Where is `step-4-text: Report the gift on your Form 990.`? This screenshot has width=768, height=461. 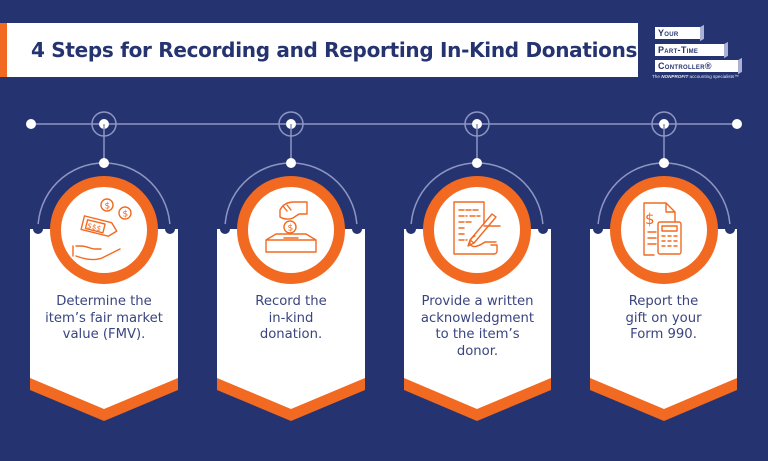
step-4-text: Report the gift on your Form 990. is located at coordinates (663, 318).